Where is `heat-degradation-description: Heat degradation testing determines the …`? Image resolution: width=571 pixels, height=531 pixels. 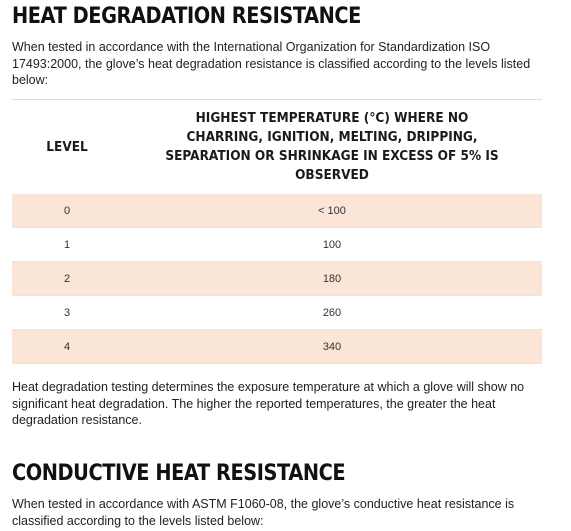
heat-degradation-description: Heat degradation testing determines the … is located at coordinates (268, 403).